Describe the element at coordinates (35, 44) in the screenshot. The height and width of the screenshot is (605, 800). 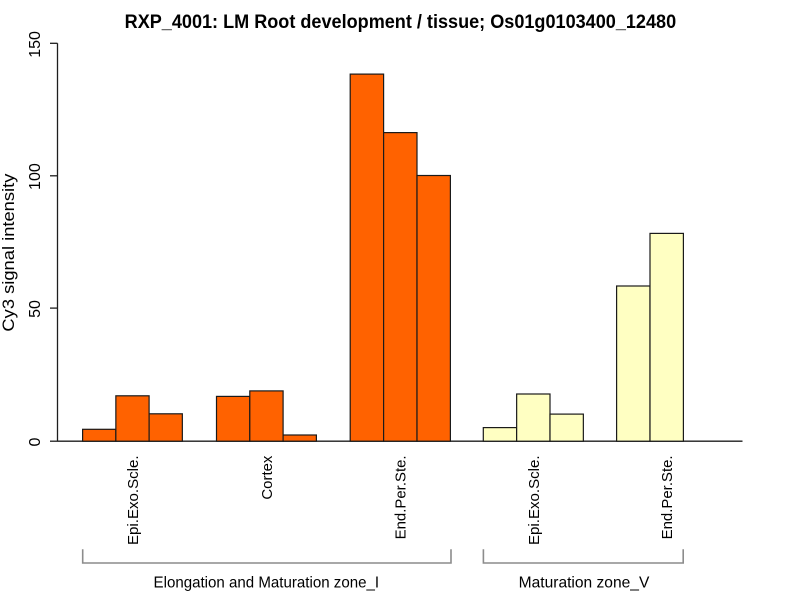
I see `svg-text: 150` at that location.